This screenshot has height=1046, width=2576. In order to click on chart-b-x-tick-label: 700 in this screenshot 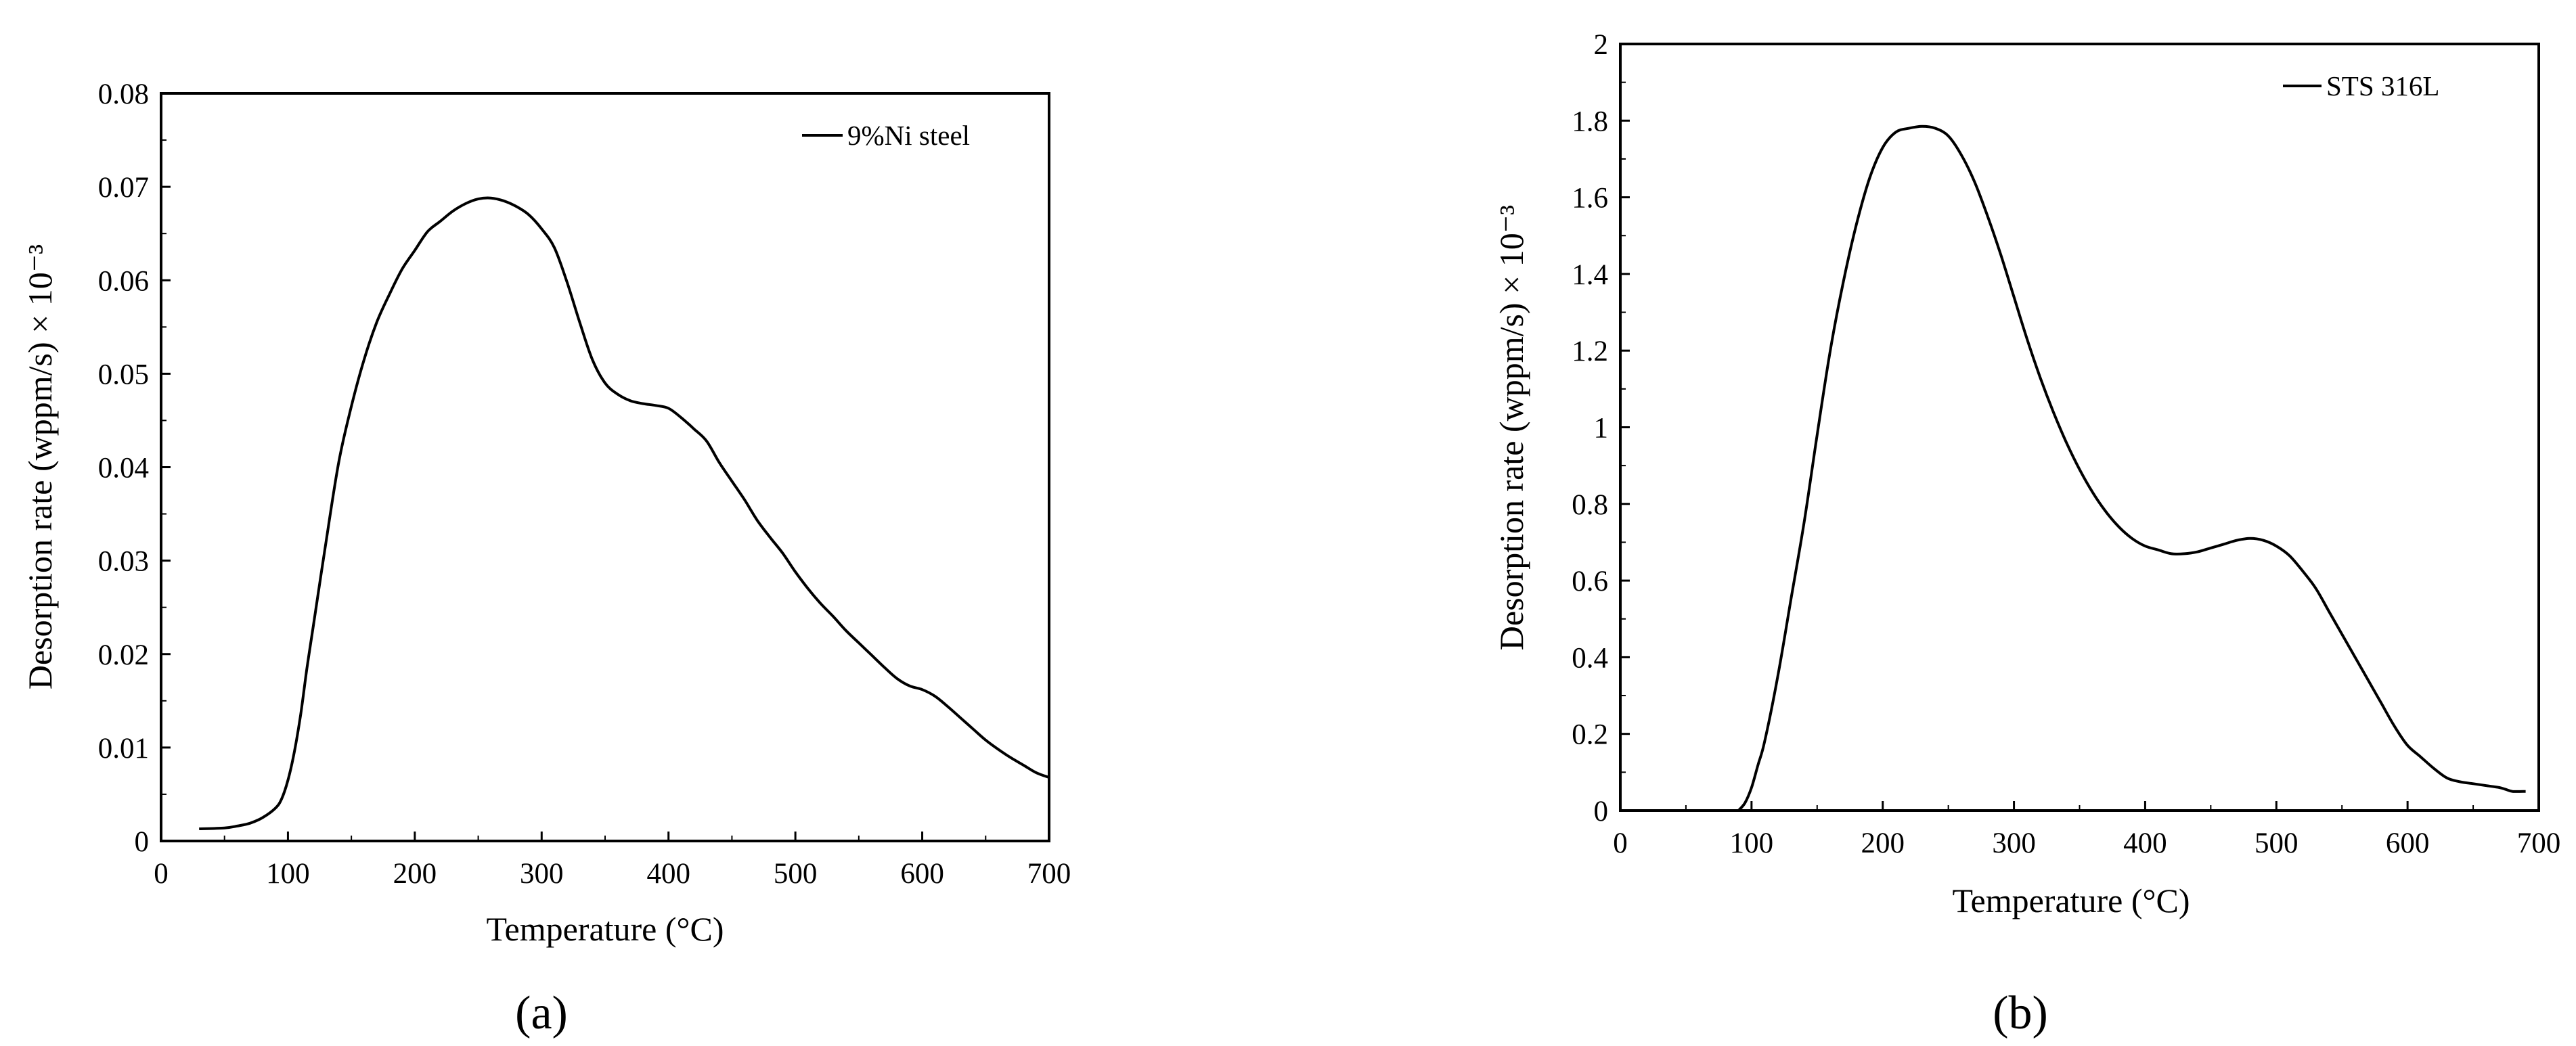, I will do `click(2539, 843)`.